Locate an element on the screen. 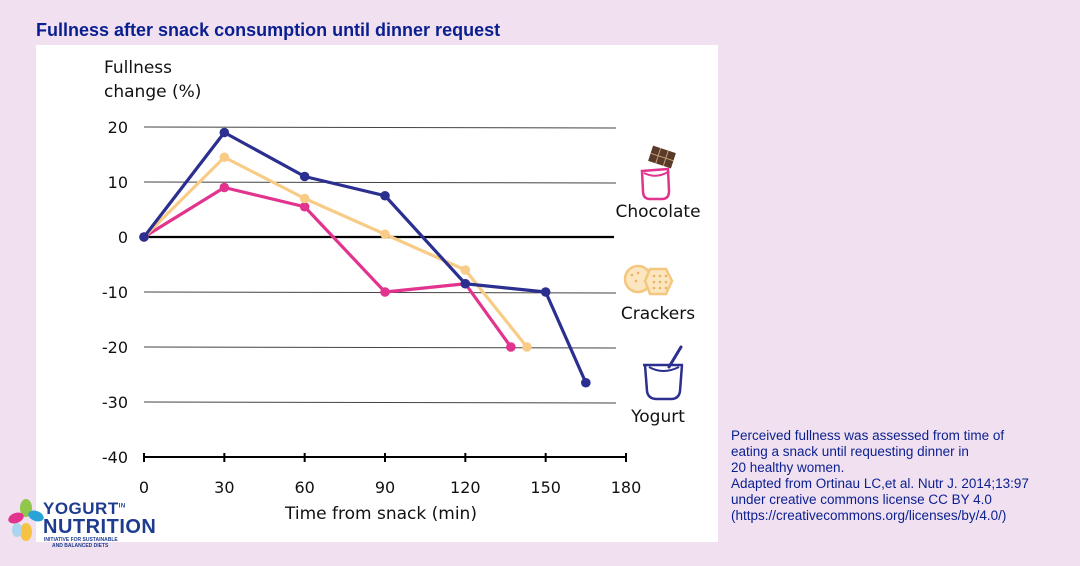  legend-label-chocolate: Chocolate is located at coordinates (657, 212).